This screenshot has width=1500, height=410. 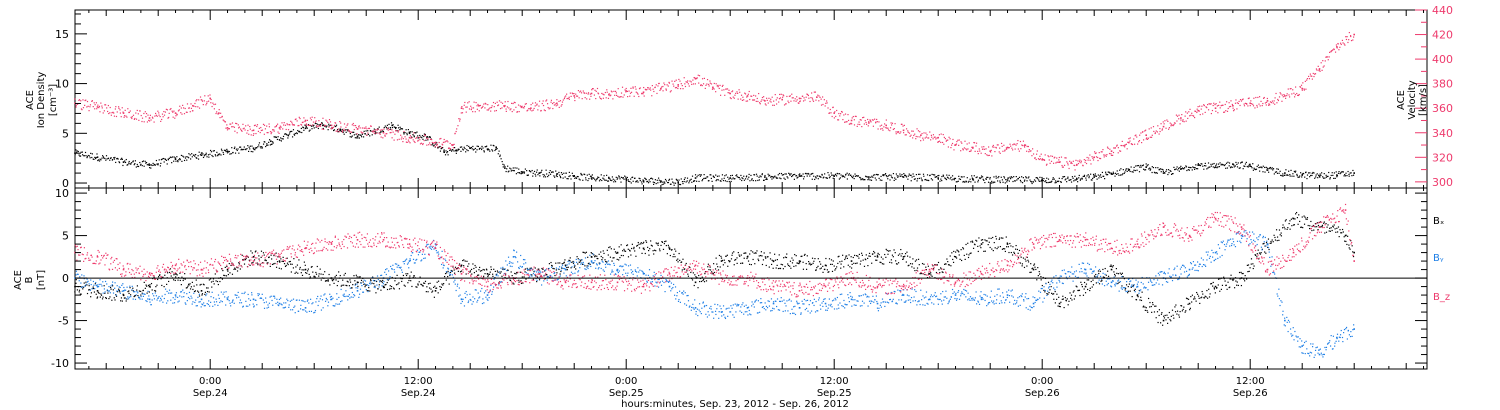 I want to click on bx-series-point, so click(x=97, y=291).